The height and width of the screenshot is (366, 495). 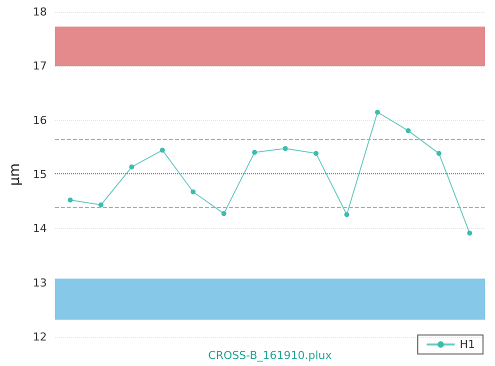 What do you see at coordinates (39, 283) in the screenshot?
I see `y-tick-label: 13` at bounding box center [39, 283].